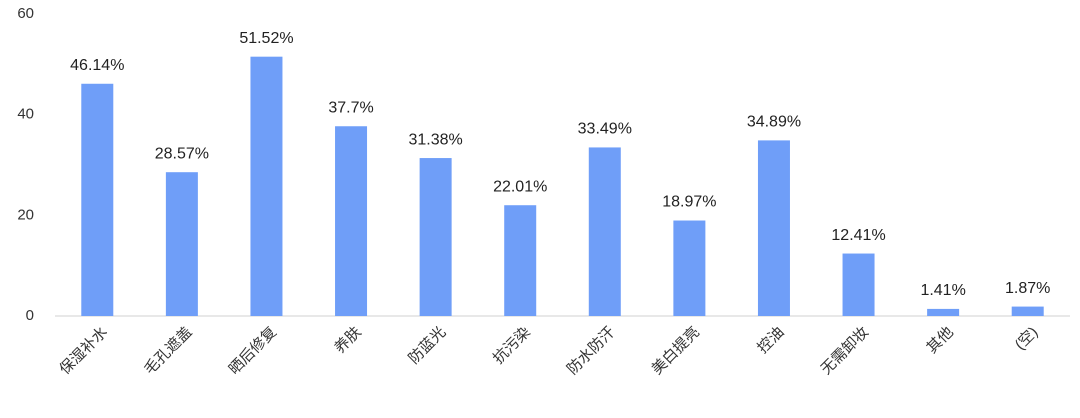 The height and width of the screenshot is (418, 1080). I want to click on x-tick-label: 美白提亮, so click(676, 351).